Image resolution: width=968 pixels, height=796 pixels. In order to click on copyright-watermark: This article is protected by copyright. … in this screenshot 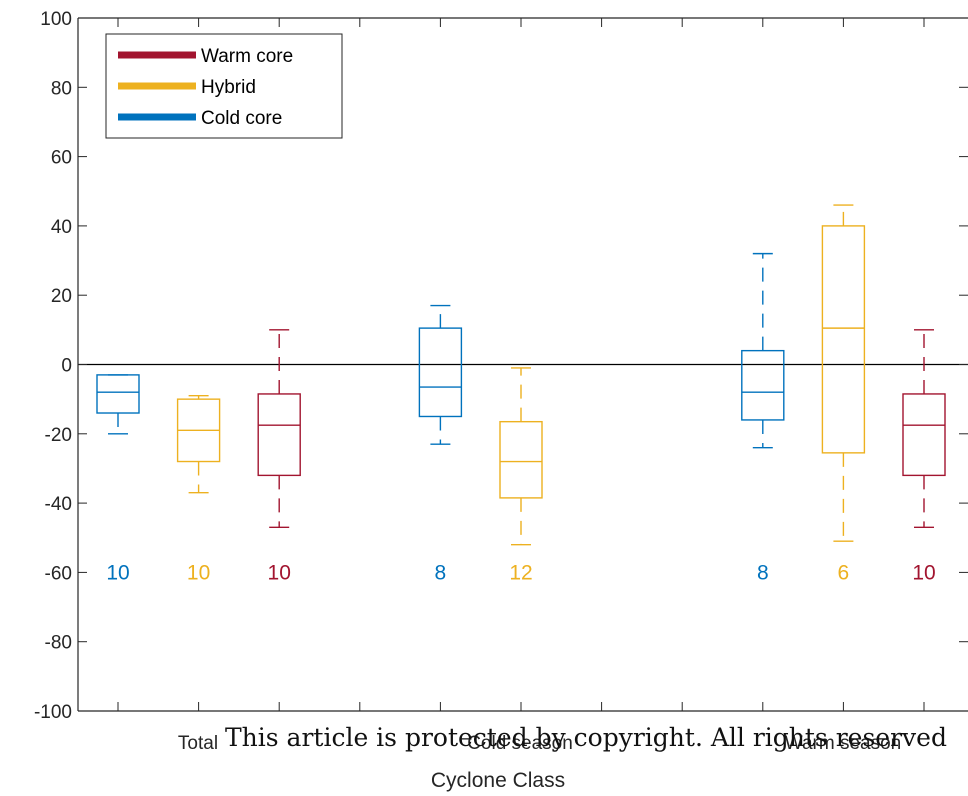, I will do `click(586, 737)`.